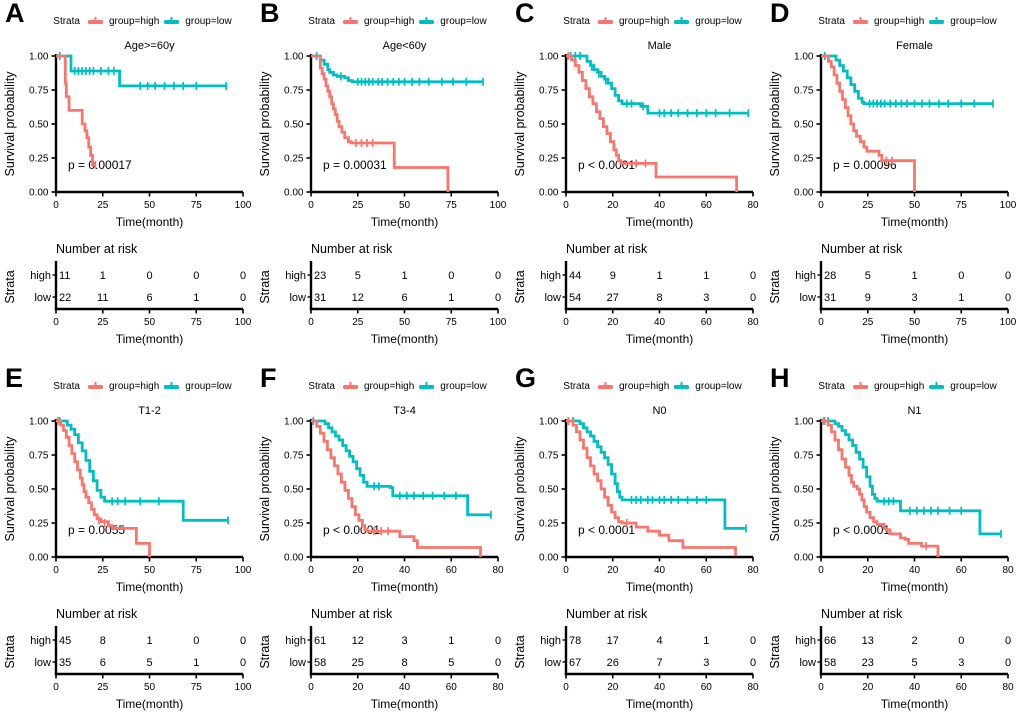 This screenshot has width=1020, height=723. Describe the element at coordinates (660, 570) in the screenshot. I see `x-tick-label: 40` at that location.